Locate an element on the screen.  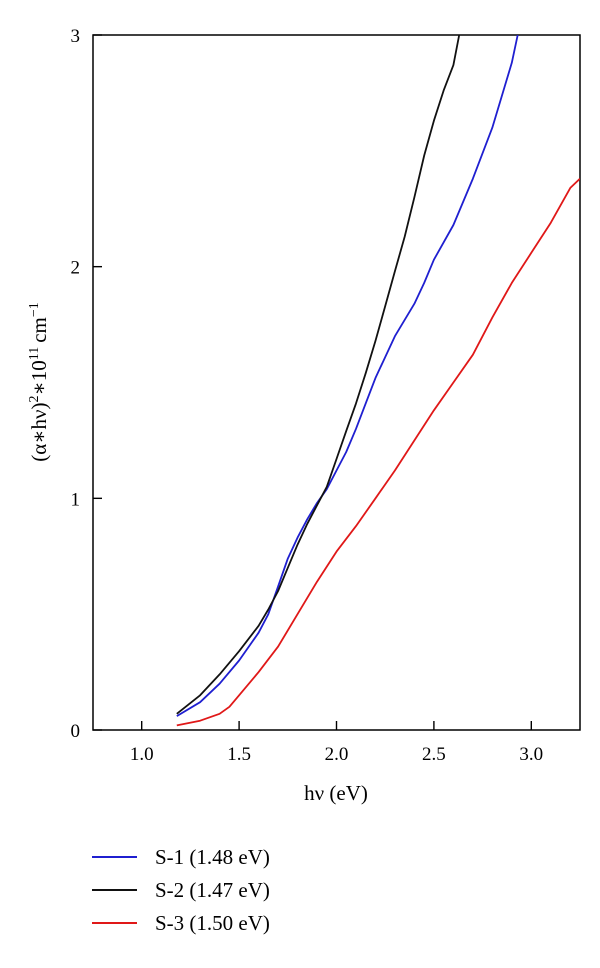
y-tick-label: 3 is located at coordinates (76, 36).